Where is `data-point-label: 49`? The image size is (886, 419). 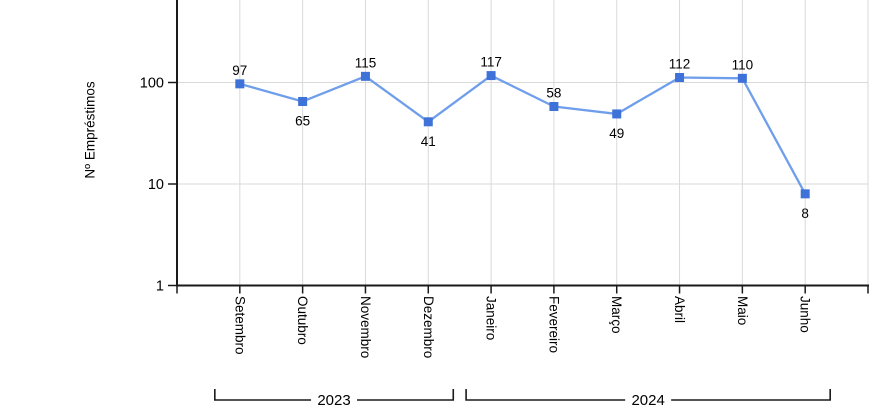
data-point-label: 49 is located at coordinates (616, 133).